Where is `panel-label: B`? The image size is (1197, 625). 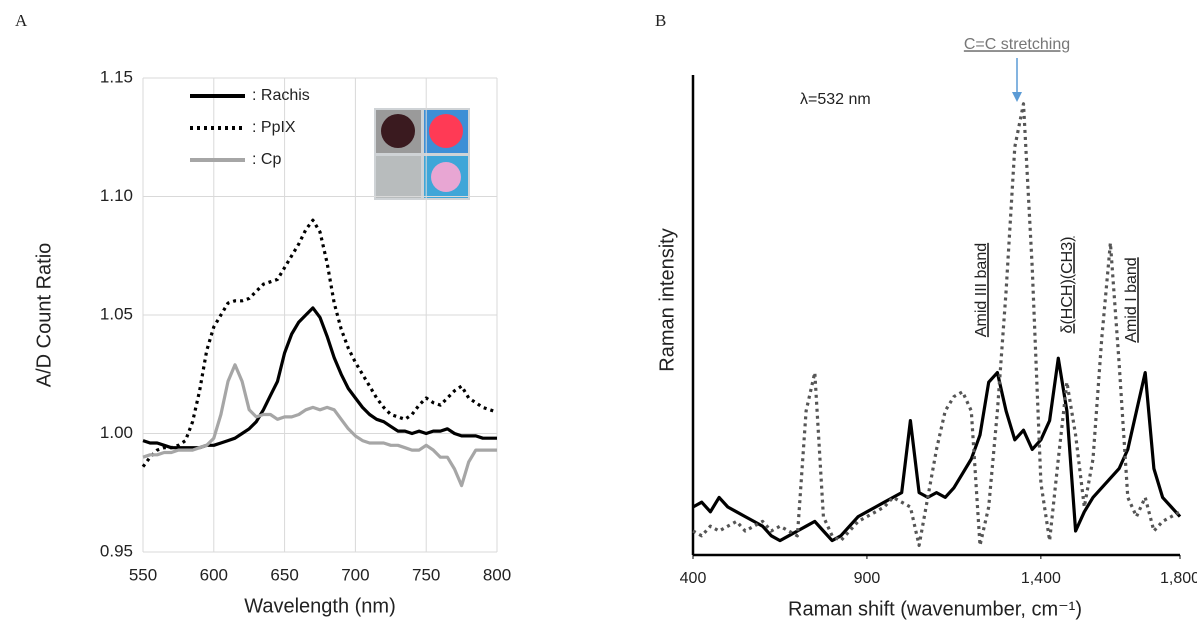 panel-label: B is located at coordinates (660, 20).